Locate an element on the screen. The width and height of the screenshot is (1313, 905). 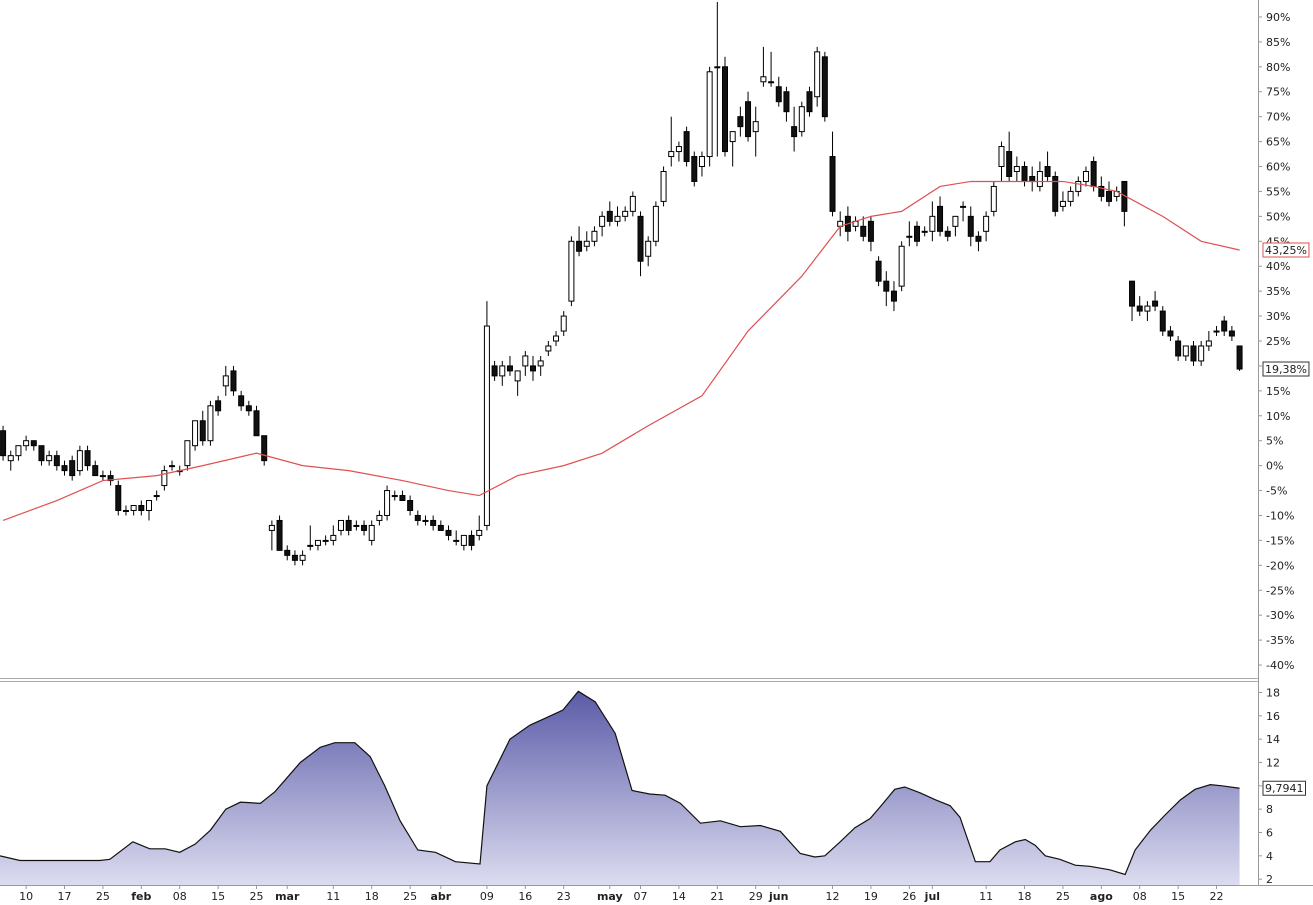
x-tick-label: ago is located at coordinates (1101, 896).